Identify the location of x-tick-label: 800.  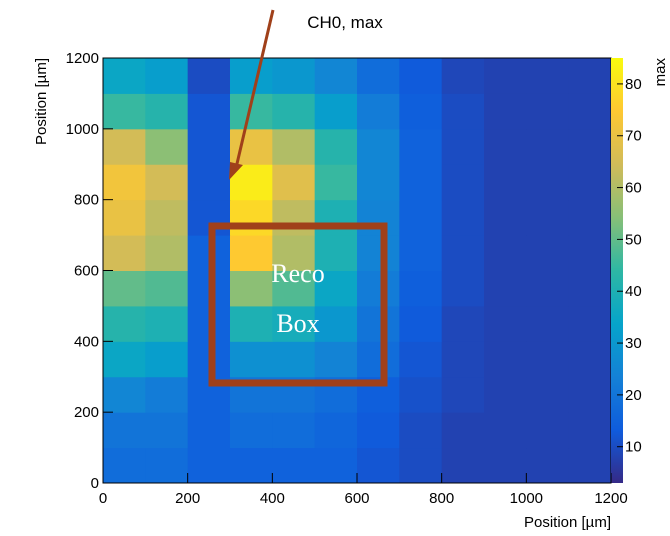
(441, 498).